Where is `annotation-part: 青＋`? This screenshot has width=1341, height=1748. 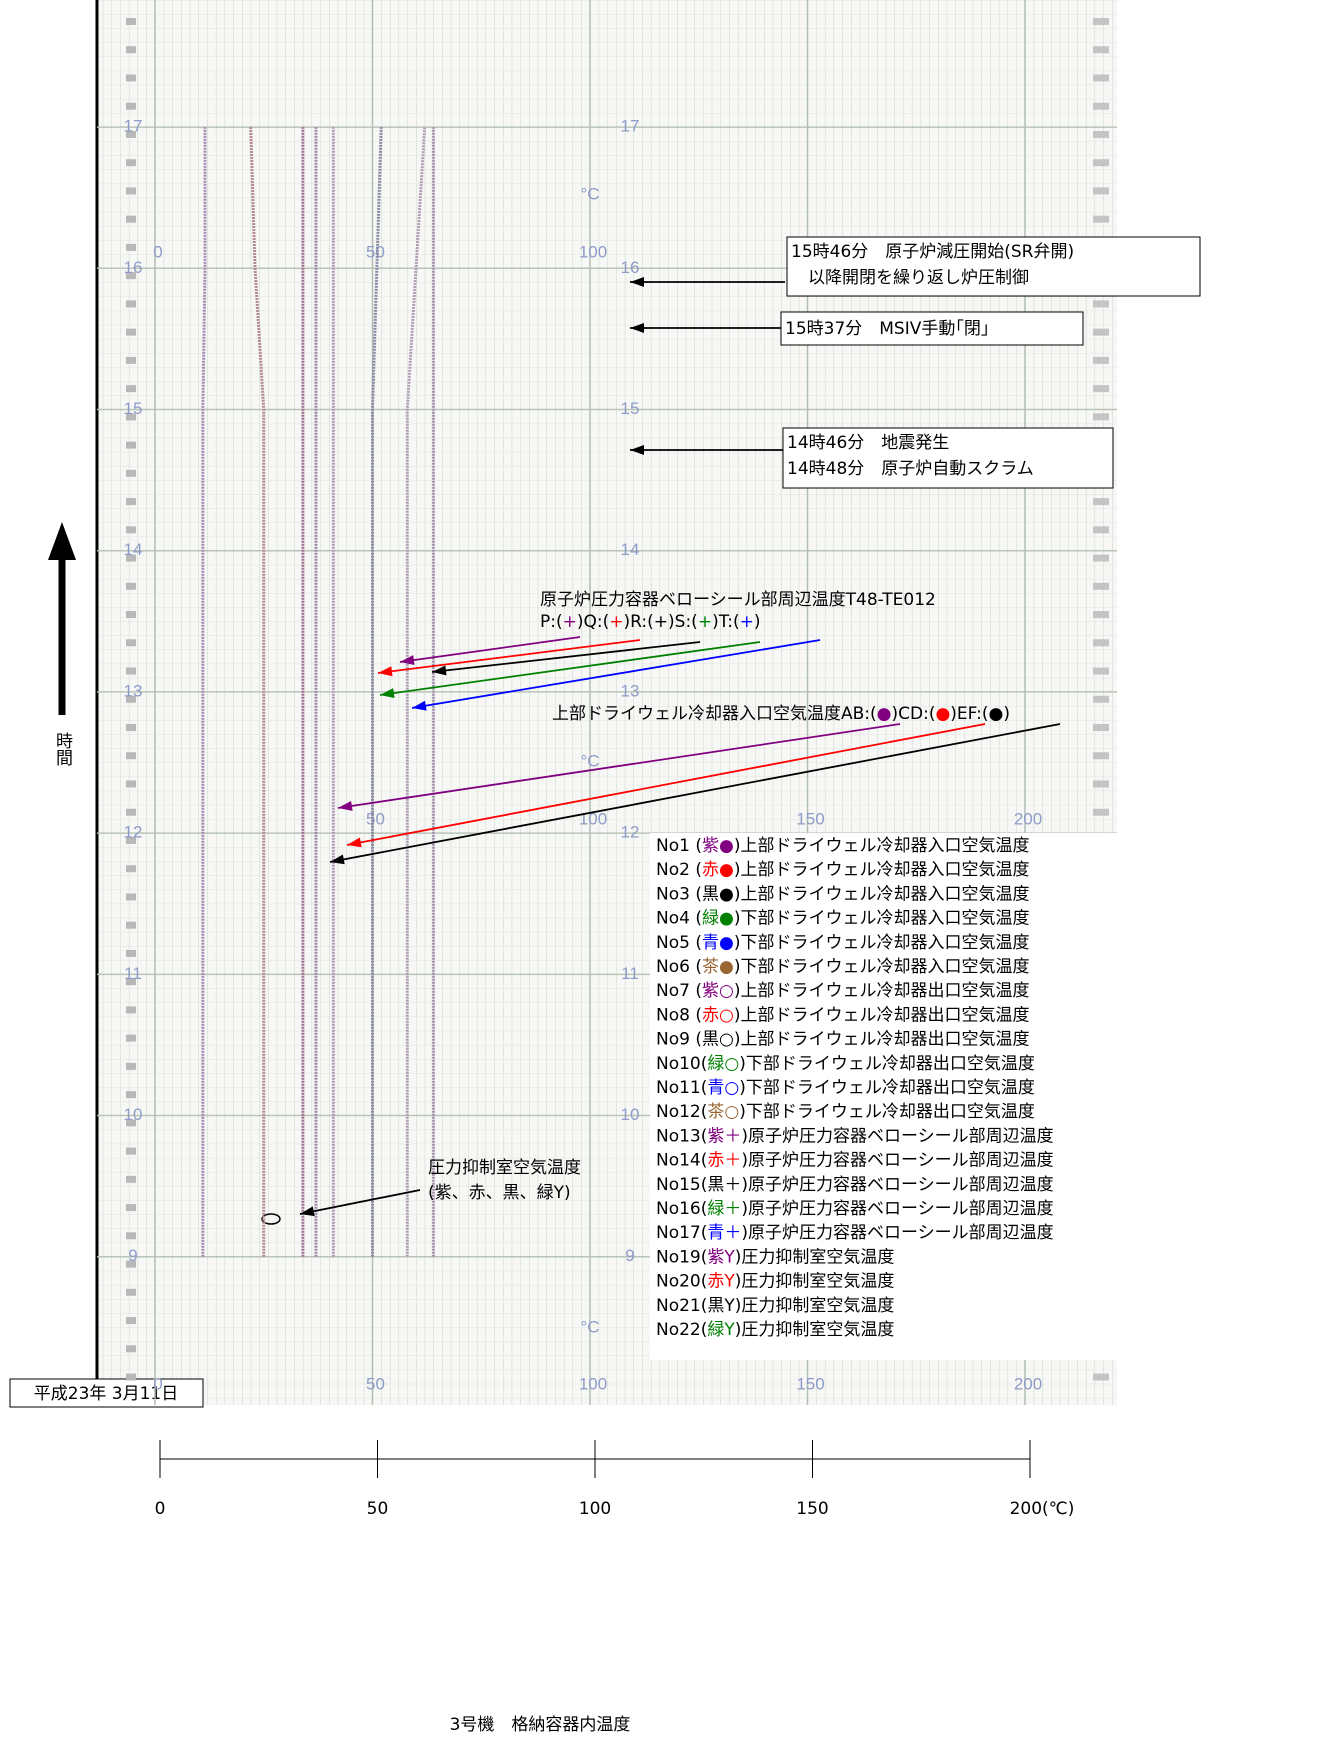 annotation-part: 青＋ is located at coordinates (724, 1233).